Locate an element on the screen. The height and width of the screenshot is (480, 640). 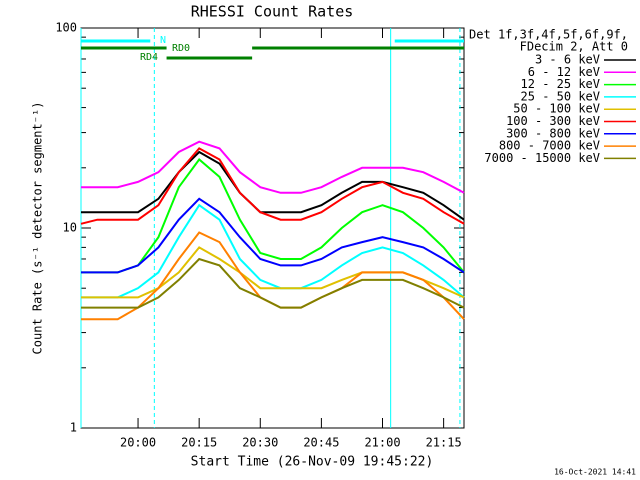
legend-label: 6 - 12 keV is located at coordinates (564, 72).